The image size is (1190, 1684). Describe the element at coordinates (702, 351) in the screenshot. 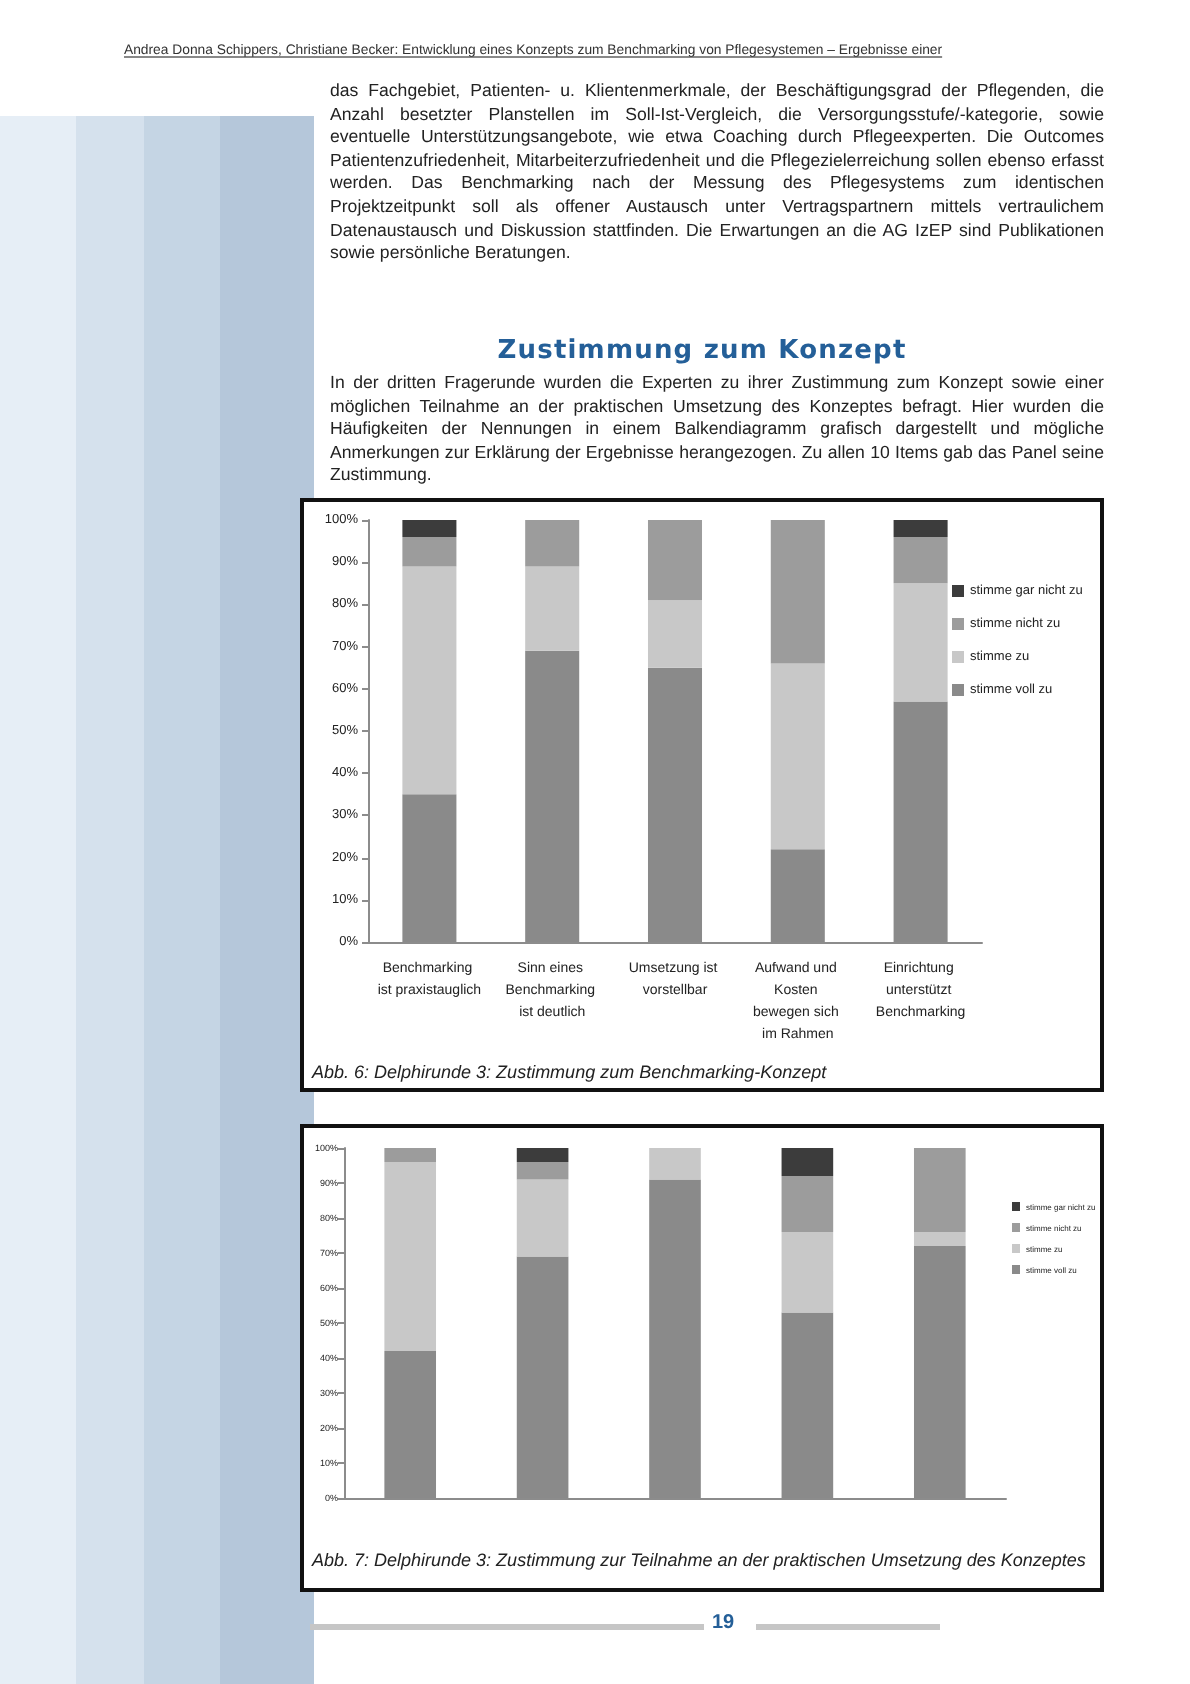

I see `chart-title: Zustimmung zum Konzept` at that location.